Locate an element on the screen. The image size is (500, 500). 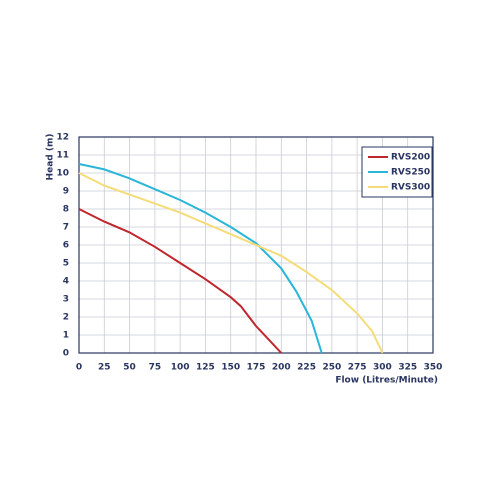
x-tick-label: 200 is located at coordinates (281, 368).